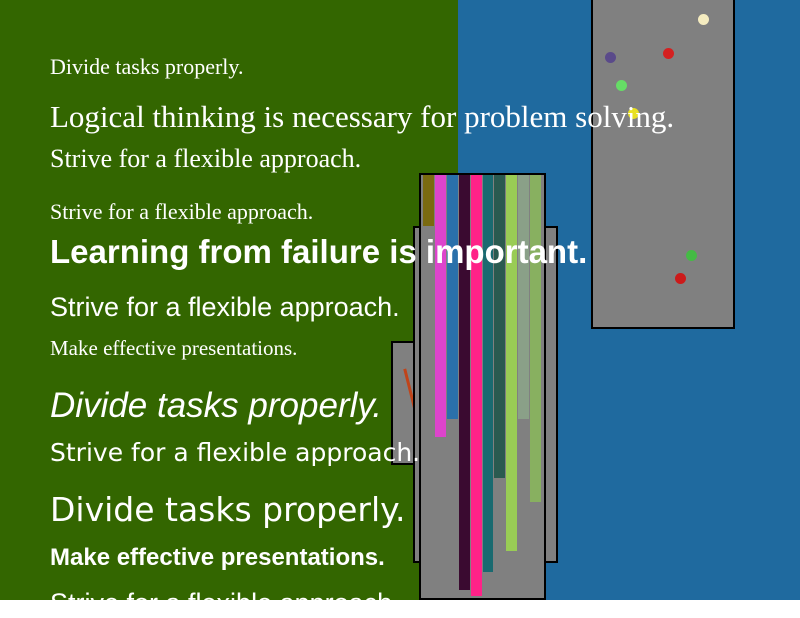 This screenshot has height=618, width=800. Describe the element at coordinates (217, 558) in the screenshot. I see `text-line-11: Make effective presentations.` at that location.